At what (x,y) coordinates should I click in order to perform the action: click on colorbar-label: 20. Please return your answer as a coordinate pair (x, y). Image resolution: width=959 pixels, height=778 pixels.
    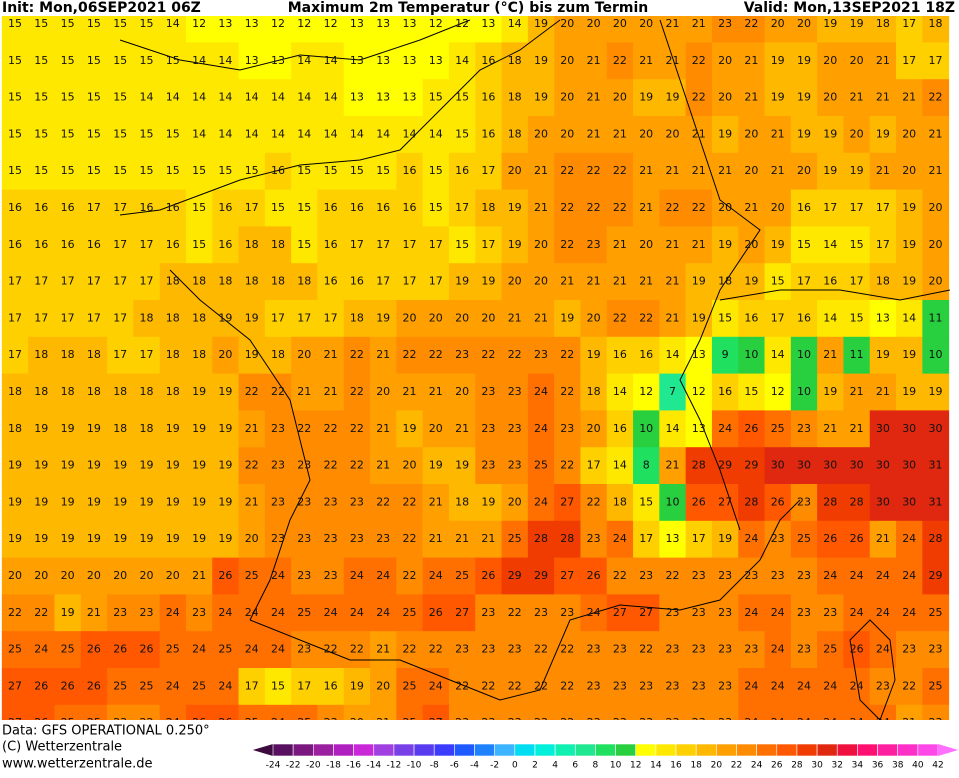
    Looking at the image, I should click on (717, 766).